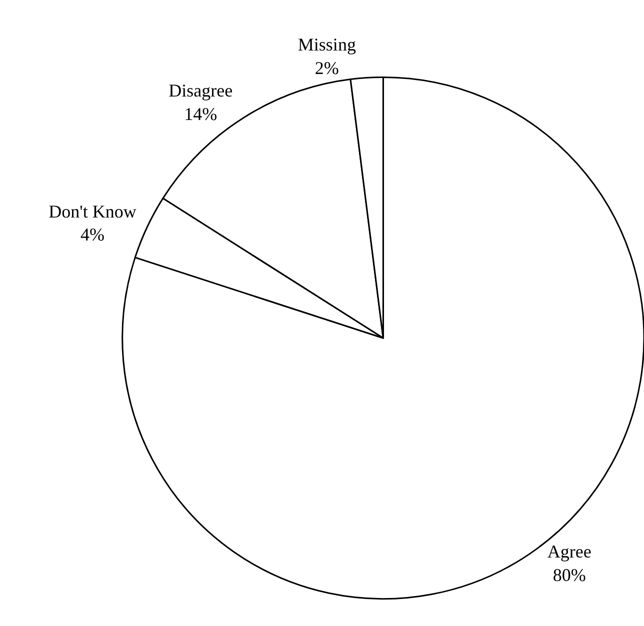 This screenshot has height=626, width=644. I want to click on slice-label: Agree, so click(569, 552).